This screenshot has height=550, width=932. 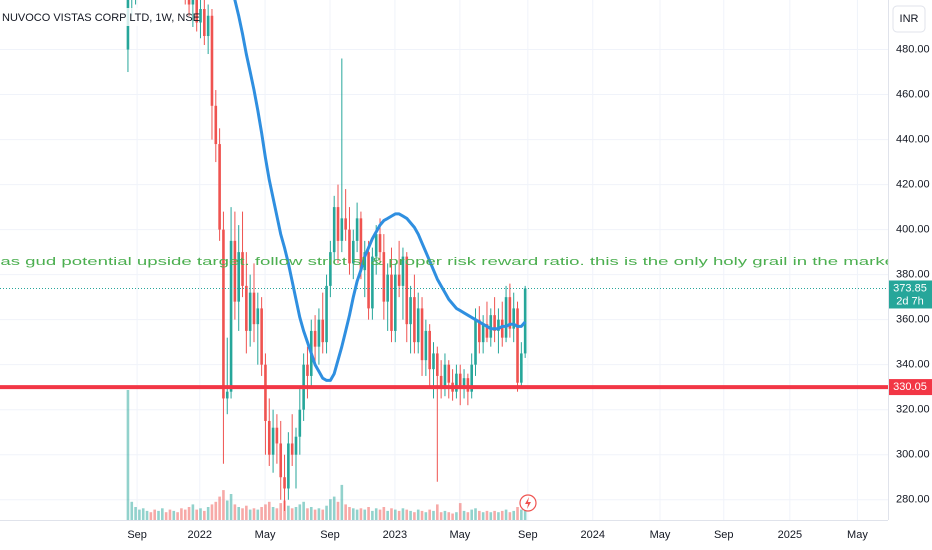 What do you see at coordinates (913, 230) in the screenshot?
I see `y-tick-label: 400.00` at bounding box center [913, 230].